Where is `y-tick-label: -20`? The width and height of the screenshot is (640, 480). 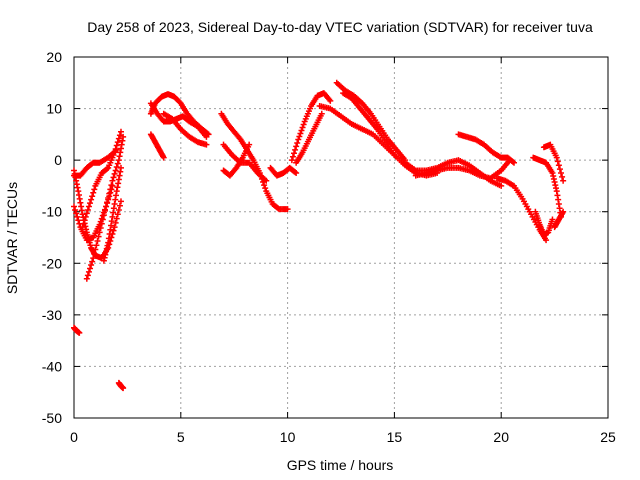 y-tick-label: -20 is located at coordinates (52, 263).